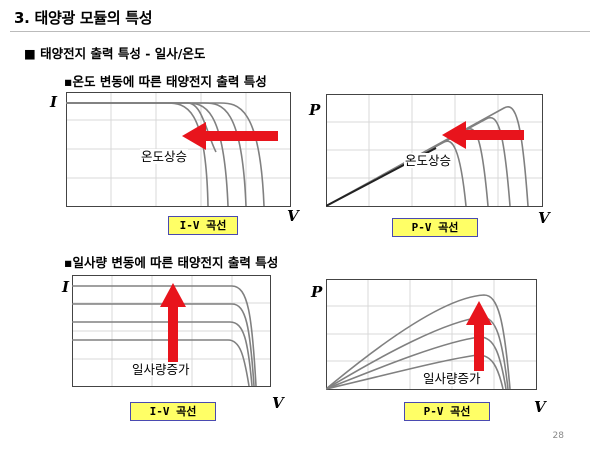 The image size is (600, 449). What do you see at coordinates (483, 135) in the screenshot?
I see `temp-pv-arrow` at bounding box center [483, 135].